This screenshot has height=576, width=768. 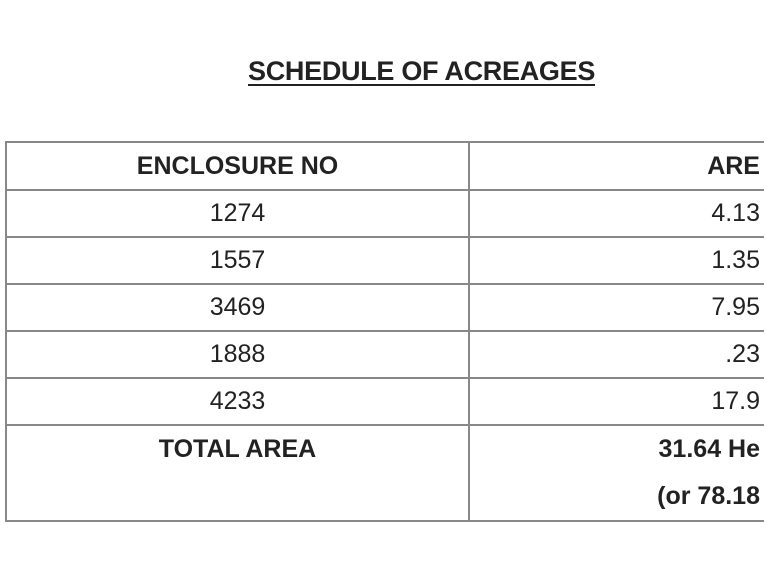 I want to click on total-hectares: 31.64 He, so click(x=709, y=449).